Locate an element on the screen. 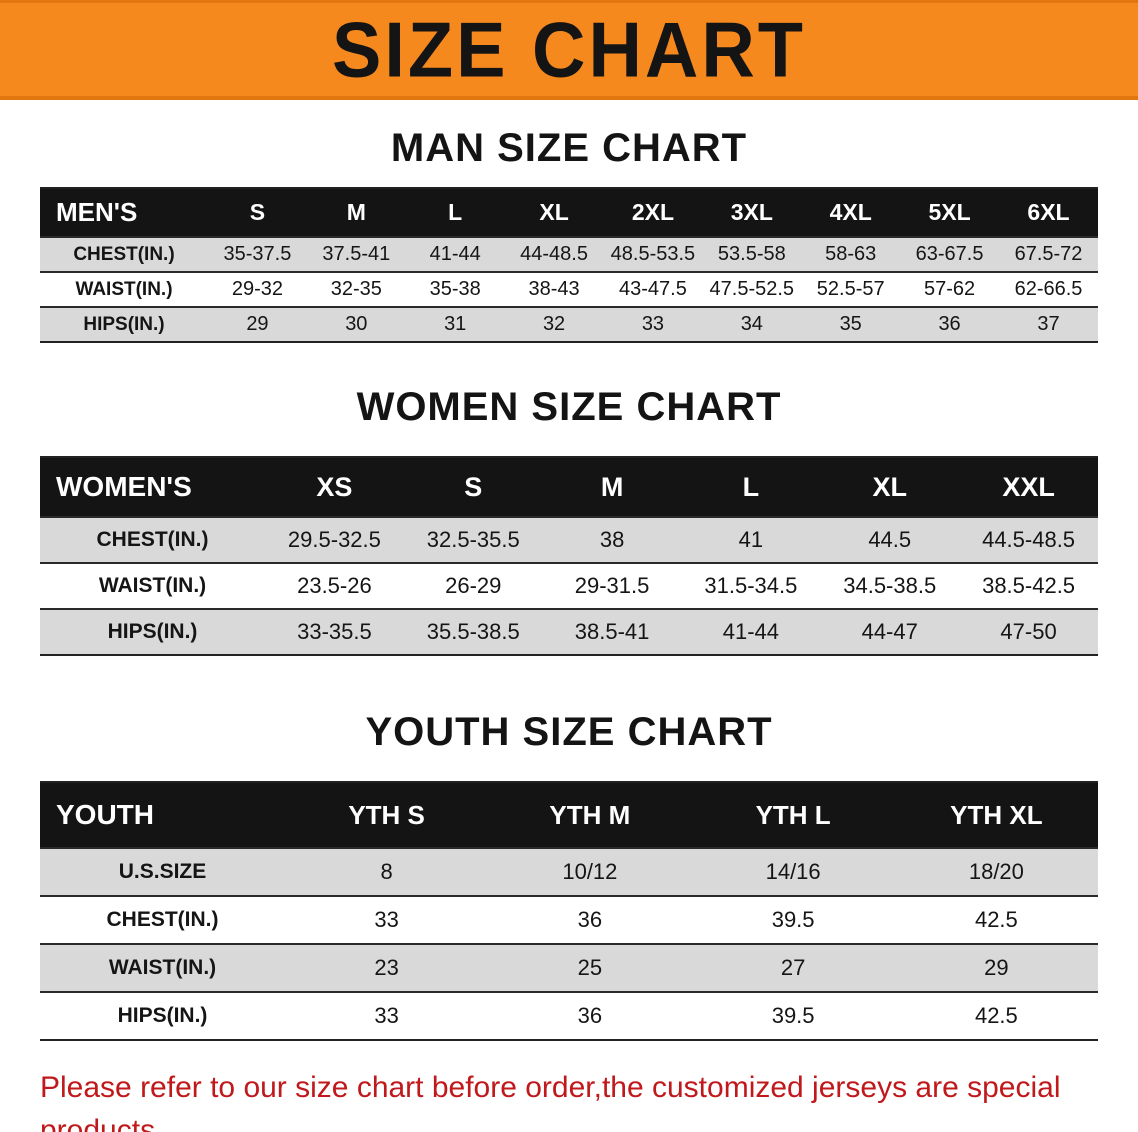 The width and height of the screenshot is (1138, 1132). size-value-cell: 67.5-72 is located at coordinates (1048, 254).